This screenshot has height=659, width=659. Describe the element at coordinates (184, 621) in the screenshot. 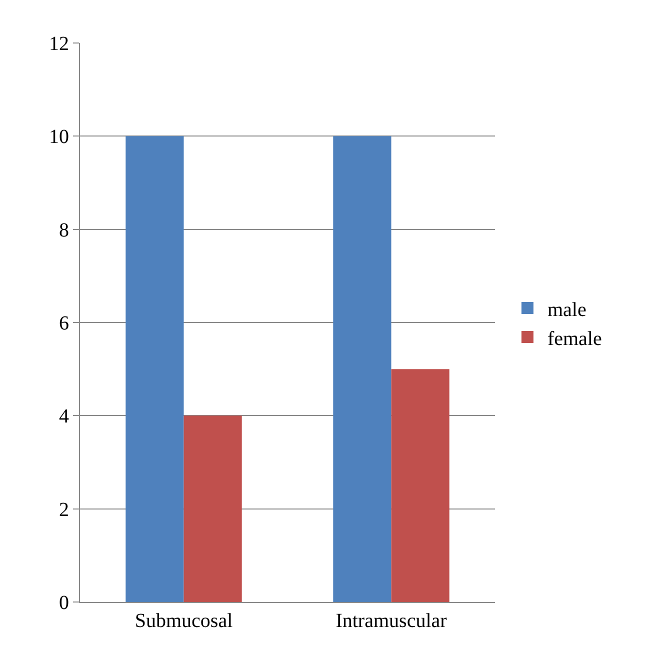

I see `x-tick-label: Submucosal` at that location.